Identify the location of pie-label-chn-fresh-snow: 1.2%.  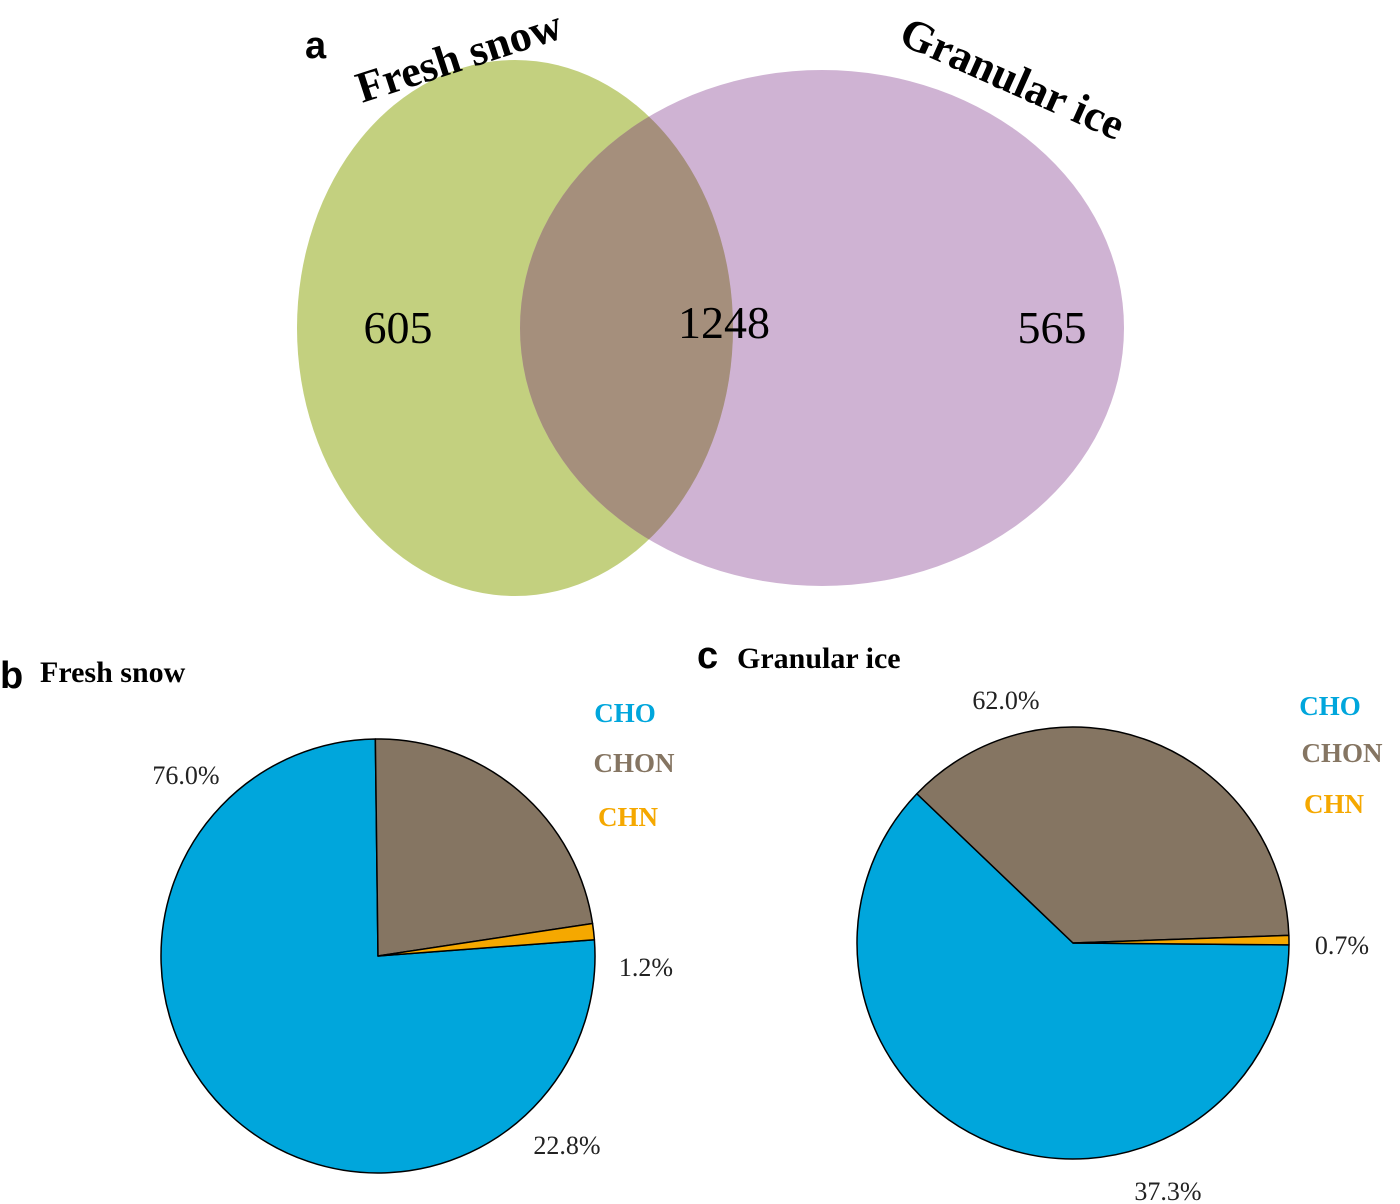
(646, 967).